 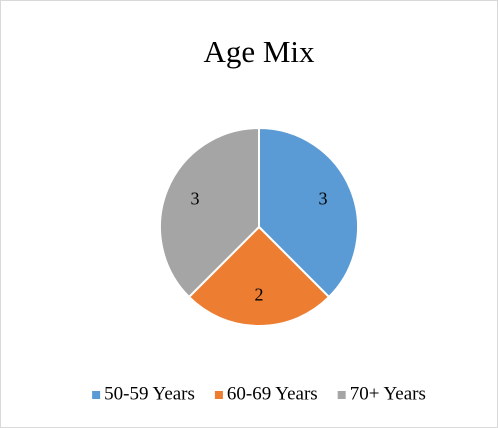 I want to click on legend-label: 50-59 Years, so click(x=149, y=393).